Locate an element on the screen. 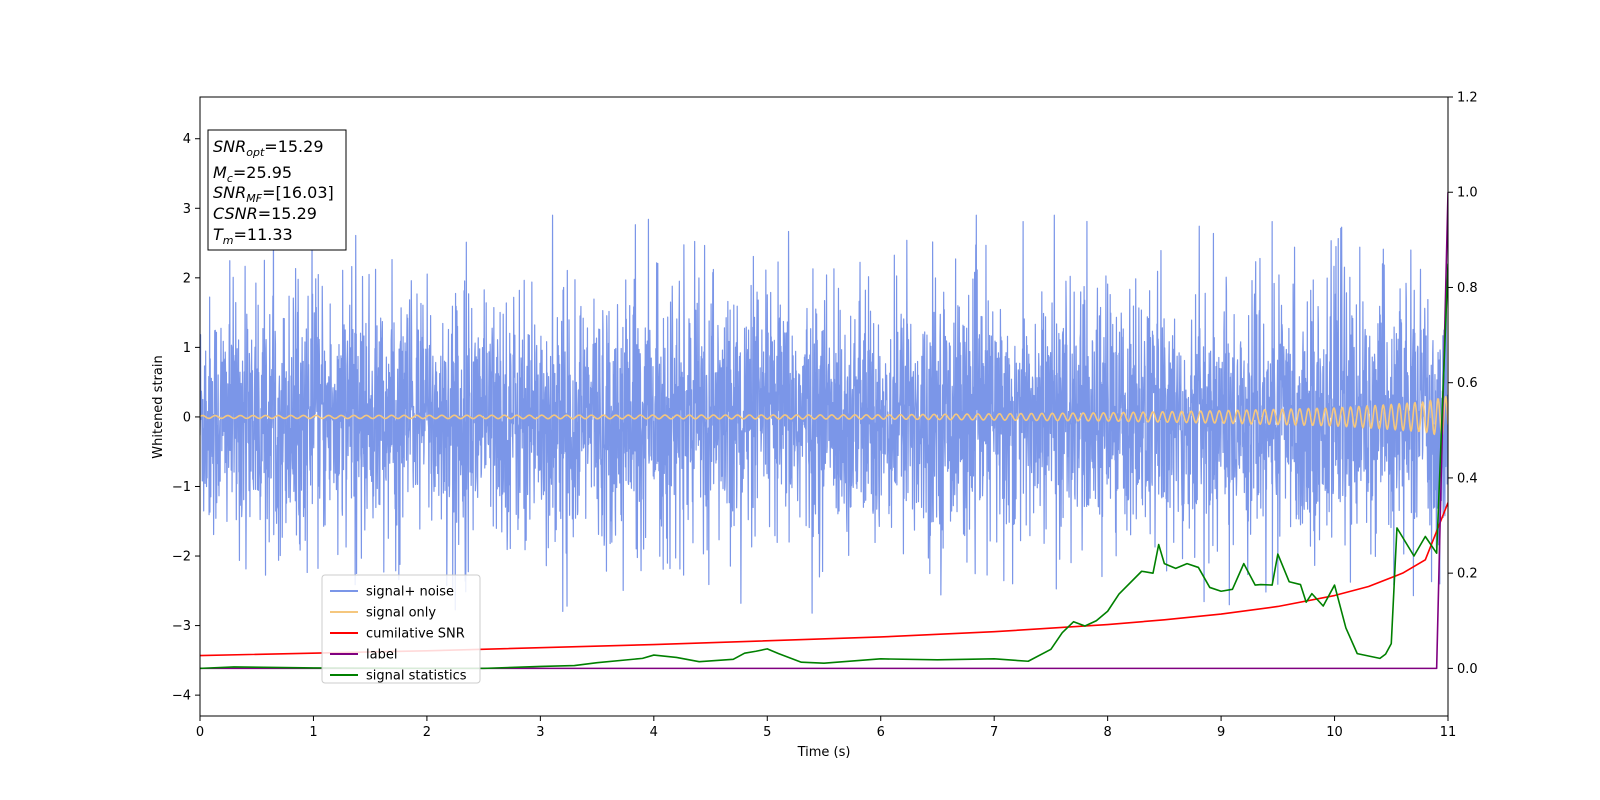 Image resolution: width=1600 pixels, height=800 pixels. x-tick-label: 5 is located at coordinates (767, 732).